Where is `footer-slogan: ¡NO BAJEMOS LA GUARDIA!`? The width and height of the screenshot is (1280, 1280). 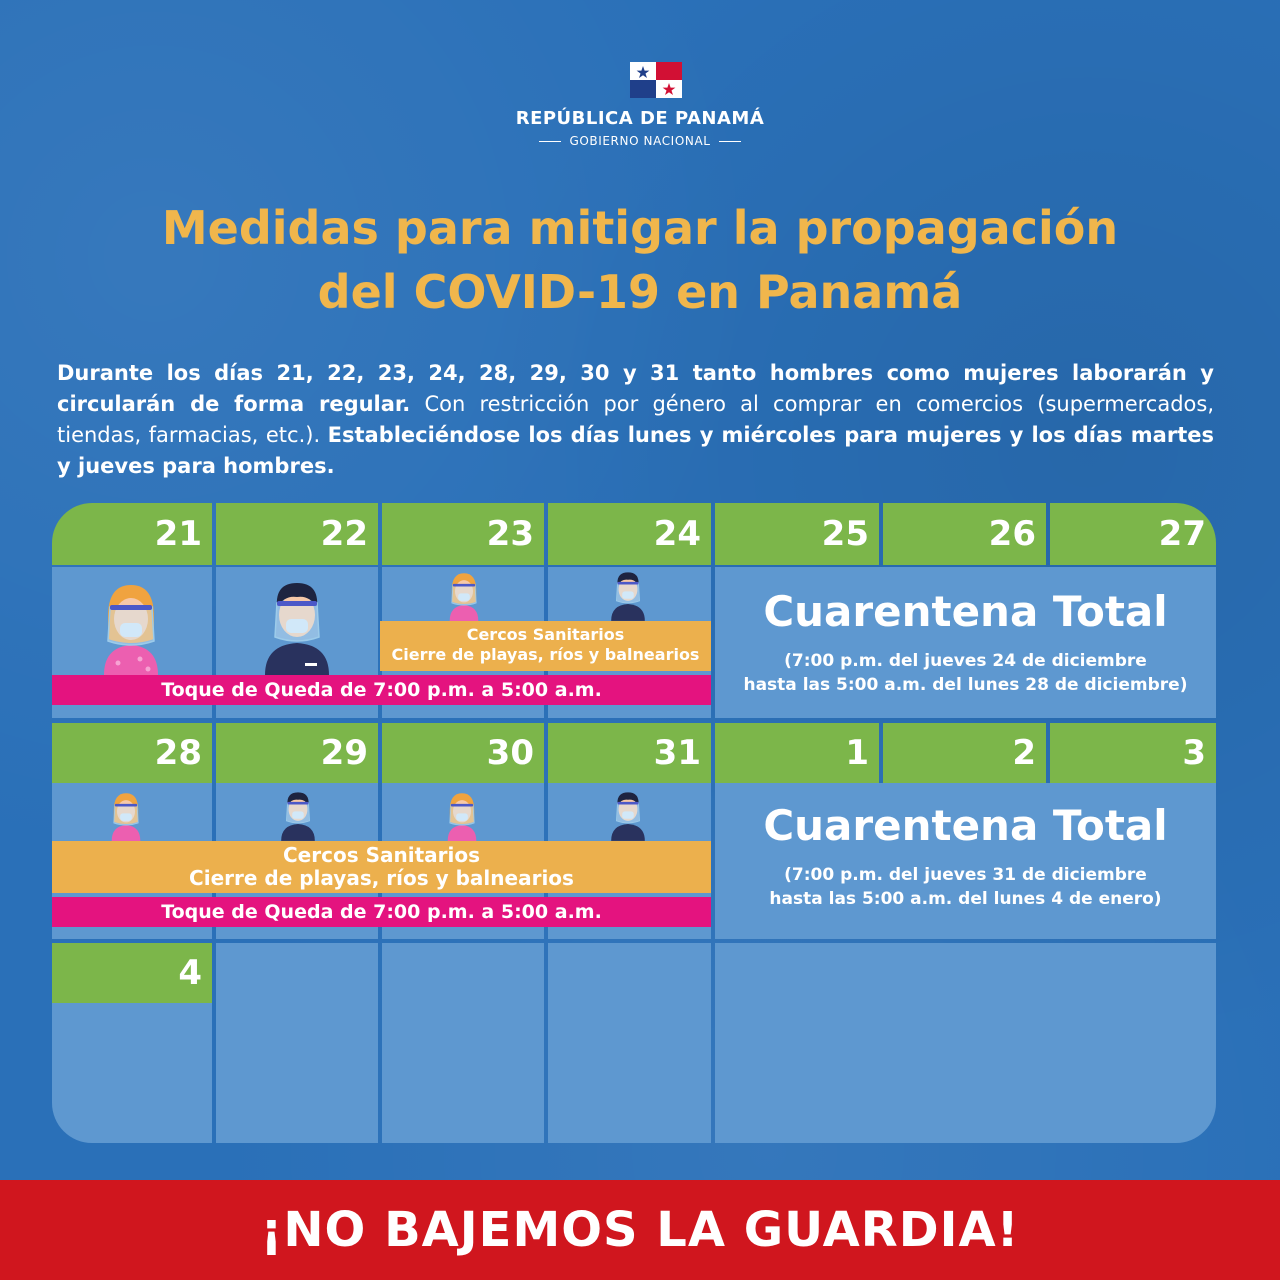
footer-slogan: ¡NO BAJEMOS LA GUARDIA! is located at coordinates (640, 1230).